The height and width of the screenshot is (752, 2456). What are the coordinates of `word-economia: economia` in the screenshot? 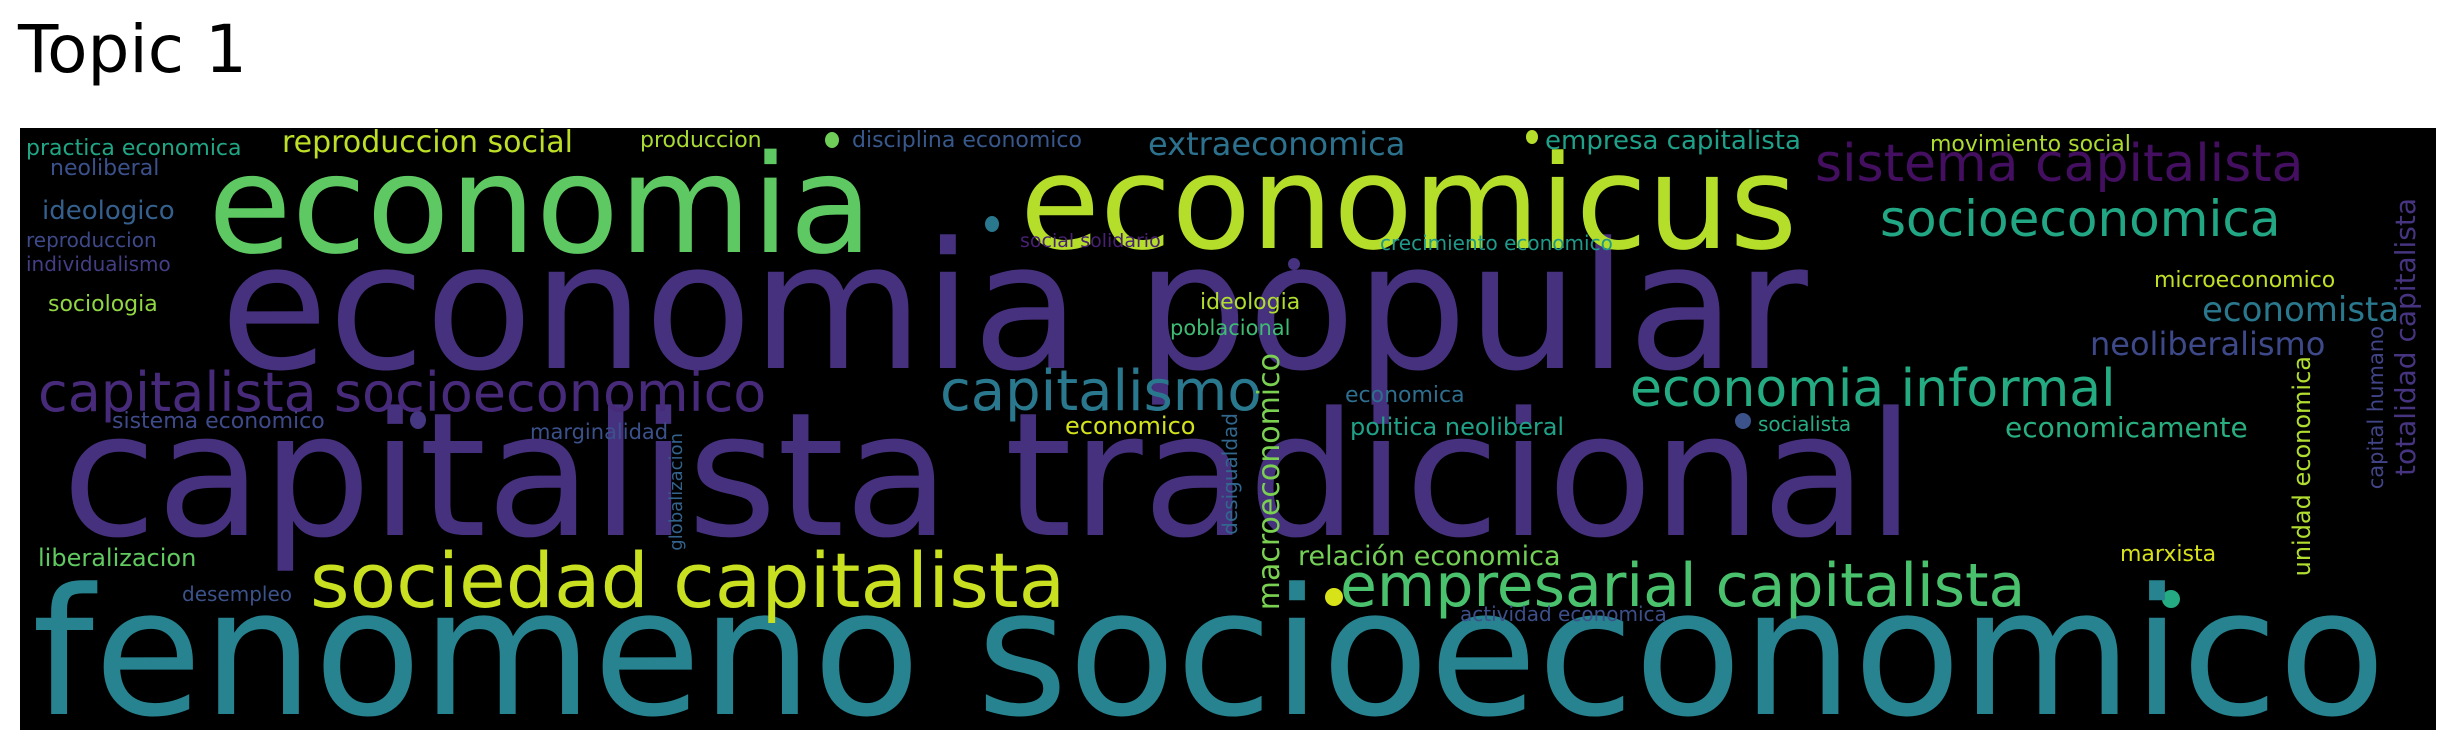 It's located at (540, 206).